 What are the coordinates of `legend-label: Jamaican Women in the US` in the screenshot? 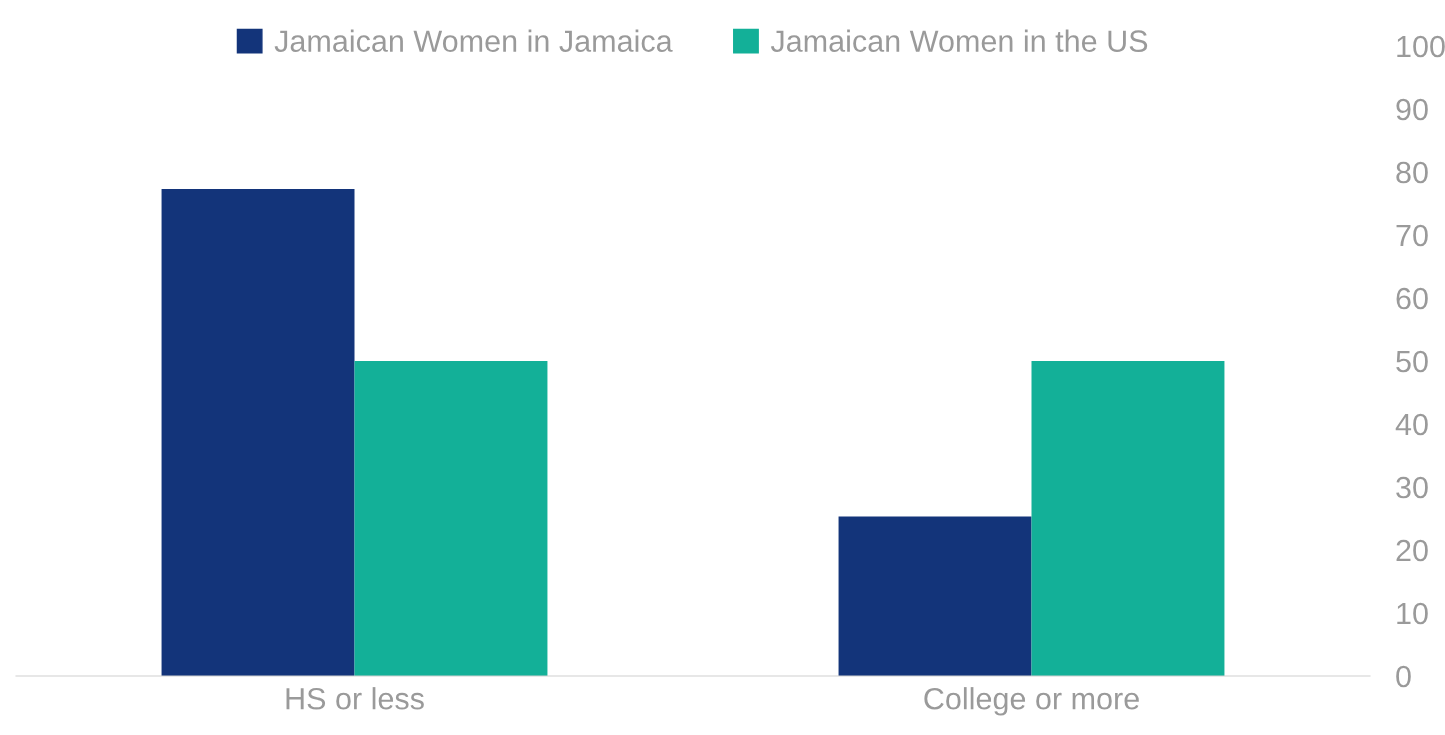 It's located at (959, 41).